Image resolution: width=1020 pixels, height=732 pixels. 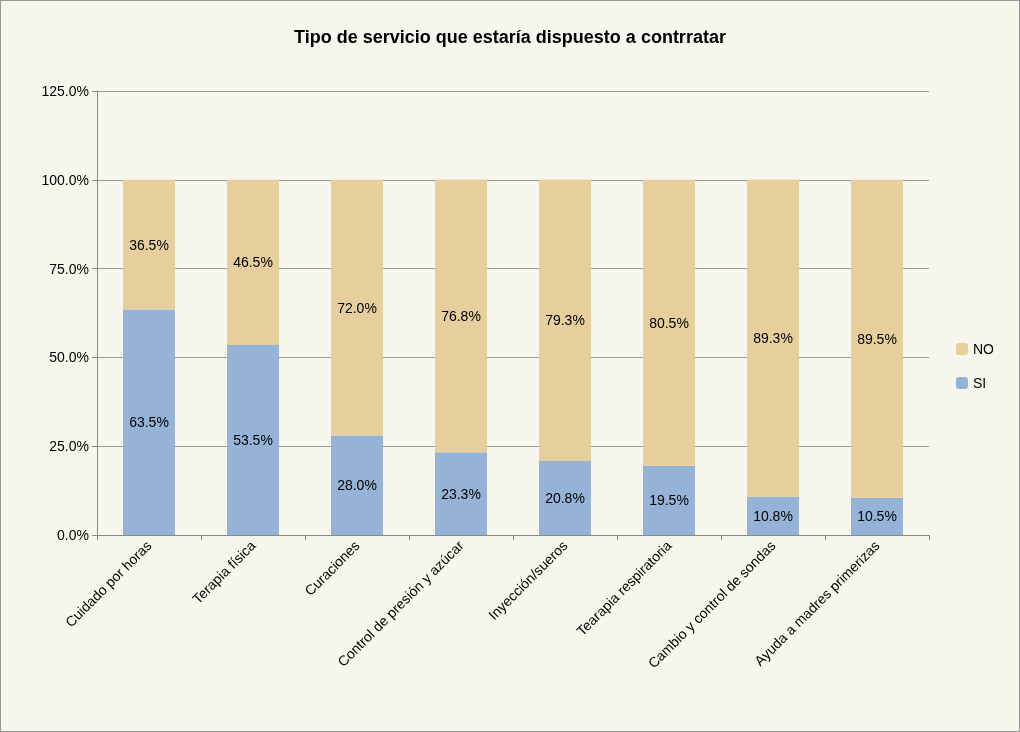 I want to click on data-label: 72.0%, so click(x=357, y=307).